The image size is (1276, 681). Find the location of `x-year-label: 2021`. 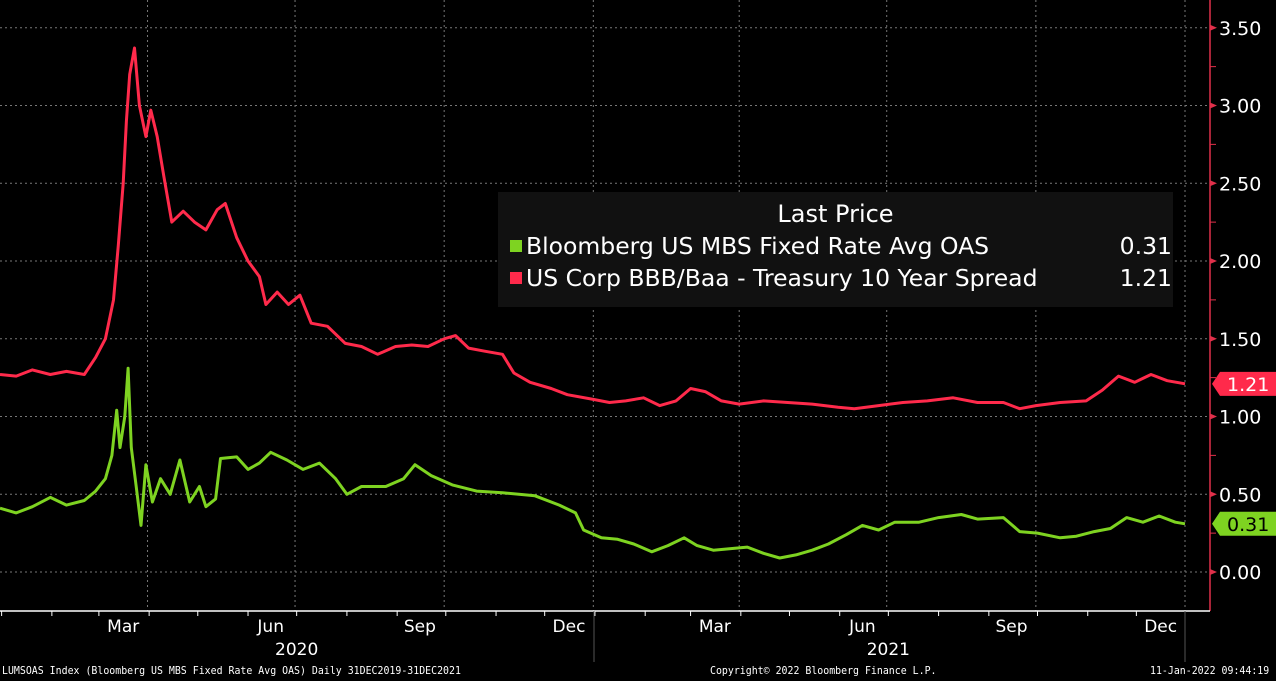

x-year-label: 2021 is located at coordinates (888, 650).